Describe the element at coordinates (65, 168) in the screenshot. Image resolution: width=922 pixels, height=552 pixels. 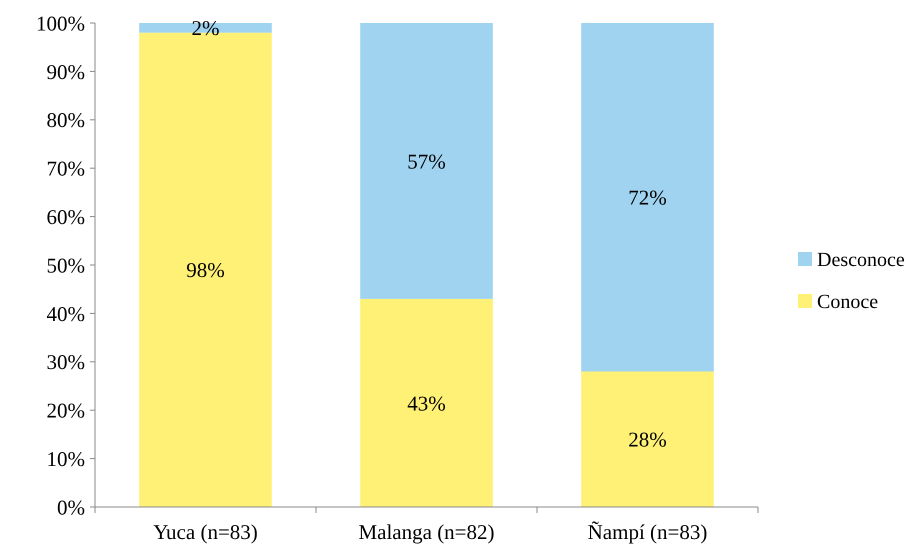
I see `y-tick-label: 70%` at that location.